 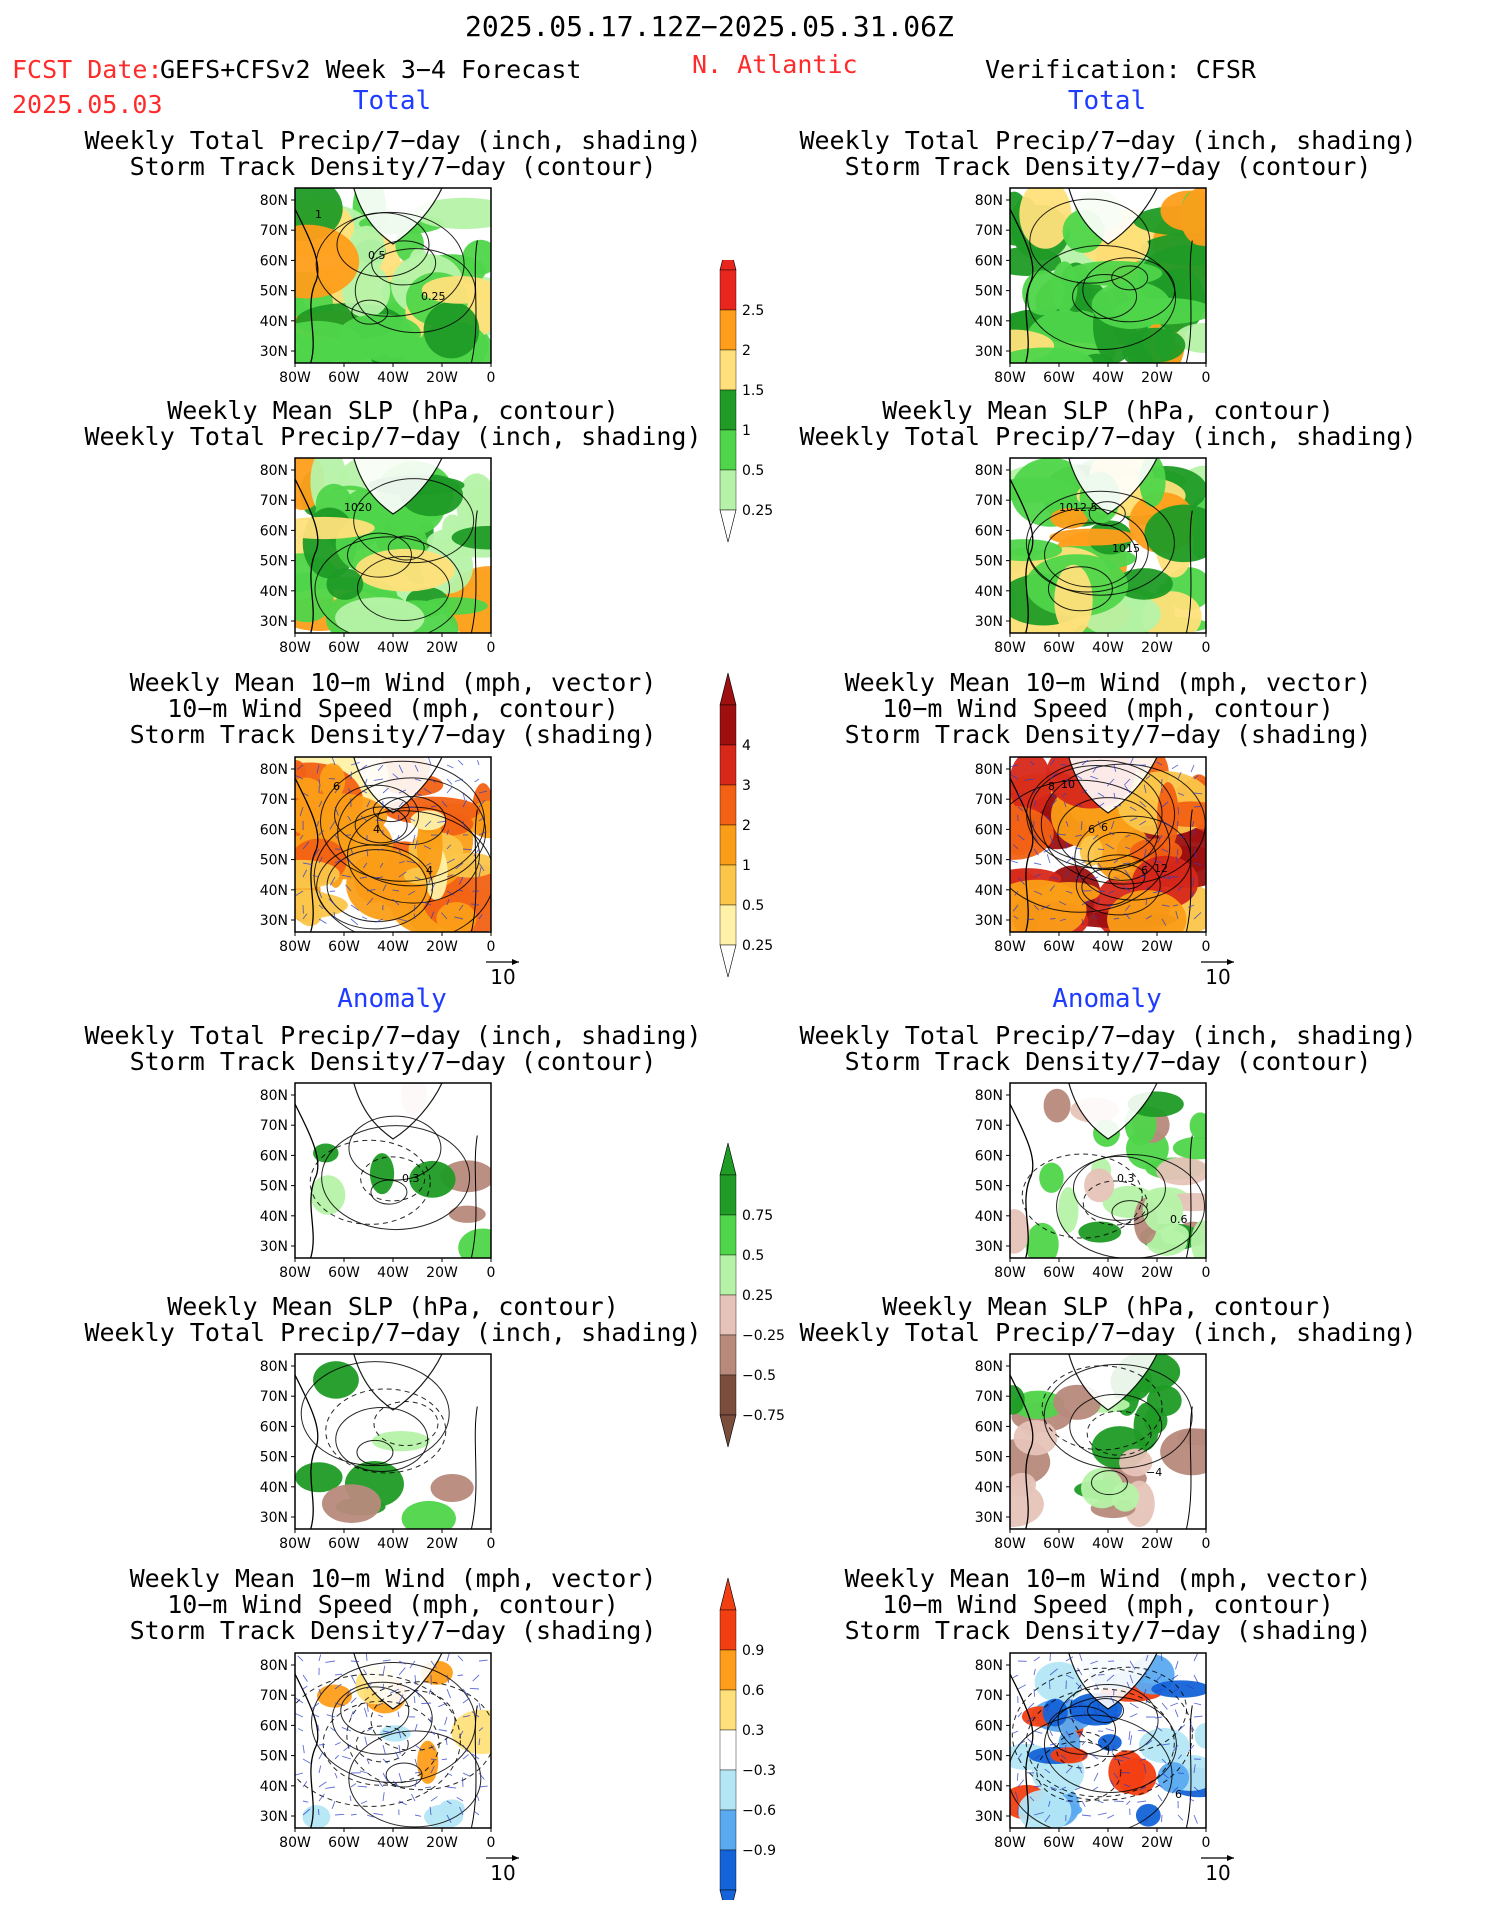 I want to click on colorbar-precip-total: 2.5 2 1.5 1 0.5 0.25, so click(x=746, y=401).